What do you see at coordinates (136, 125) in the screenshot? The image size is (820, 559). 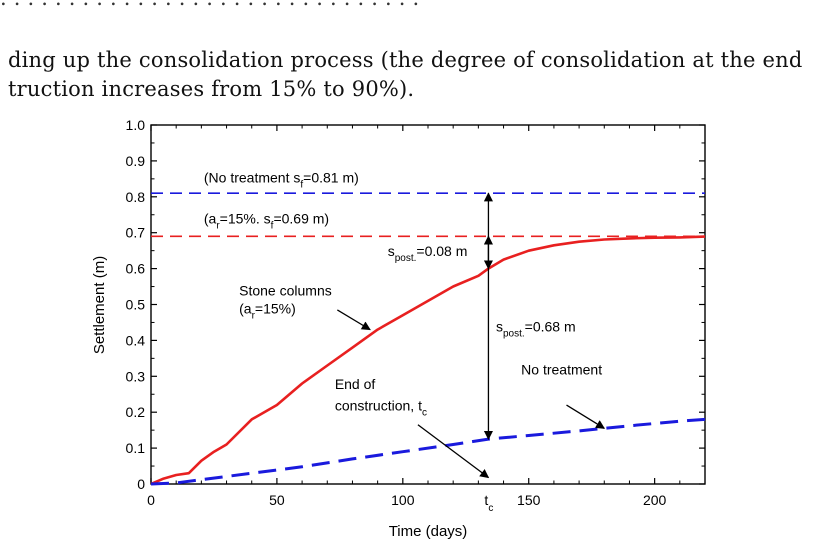 I see `y-tick-label: 1.0` at bounding box center [136, 125].